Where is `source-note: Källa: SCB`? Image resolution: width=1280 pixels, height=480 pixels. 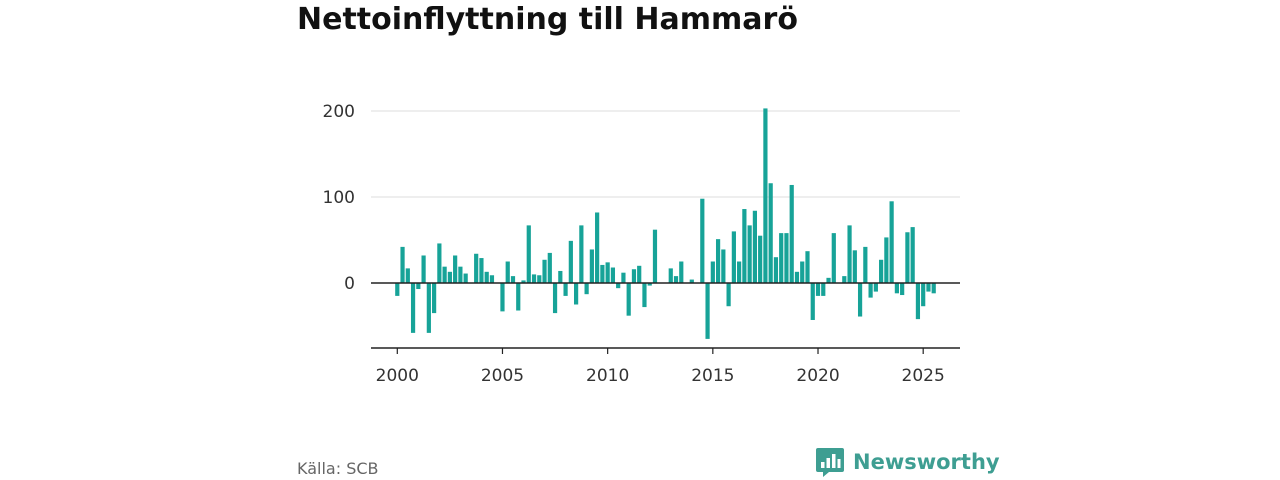
source-note: Källa: SCB is located at coordinates (338, 468).